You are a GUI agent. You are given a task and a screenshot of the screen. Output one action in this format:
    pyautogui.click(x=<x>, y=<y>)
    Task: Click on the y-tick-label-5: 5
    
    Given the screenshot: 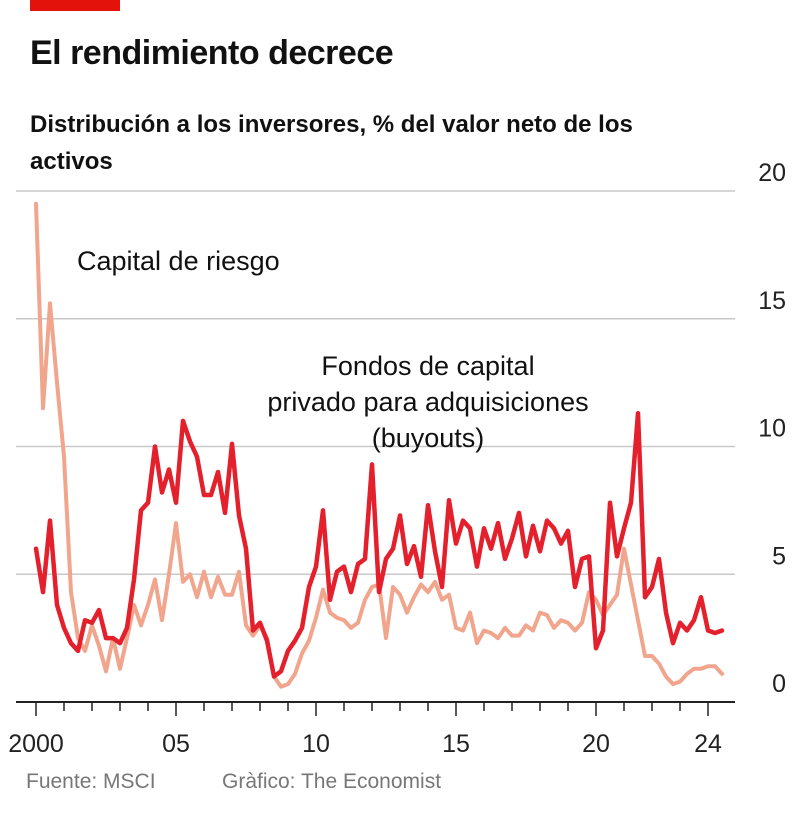 What is the action you would take?
    pyautogui.click(x=779, y=556)
    